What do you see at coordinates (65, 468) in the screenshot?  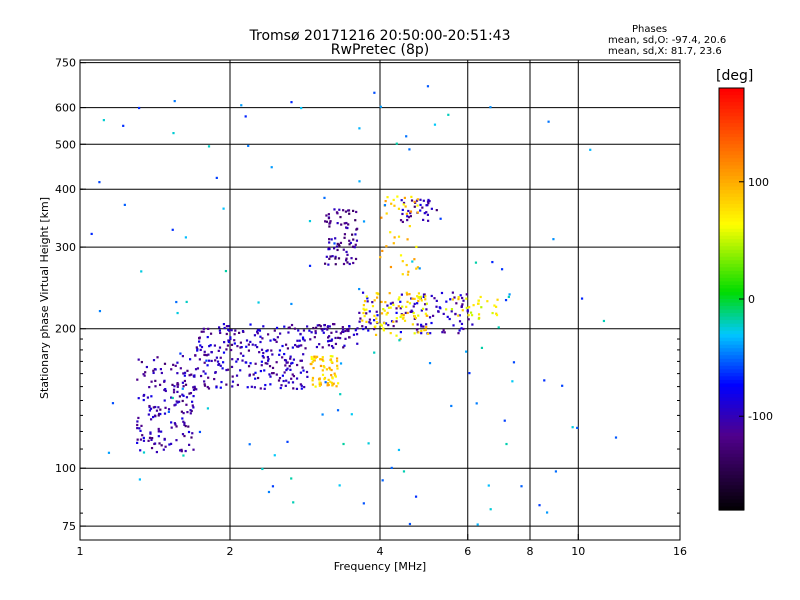 I see `y-tick-label: 100` at bounding box center [65, 468].